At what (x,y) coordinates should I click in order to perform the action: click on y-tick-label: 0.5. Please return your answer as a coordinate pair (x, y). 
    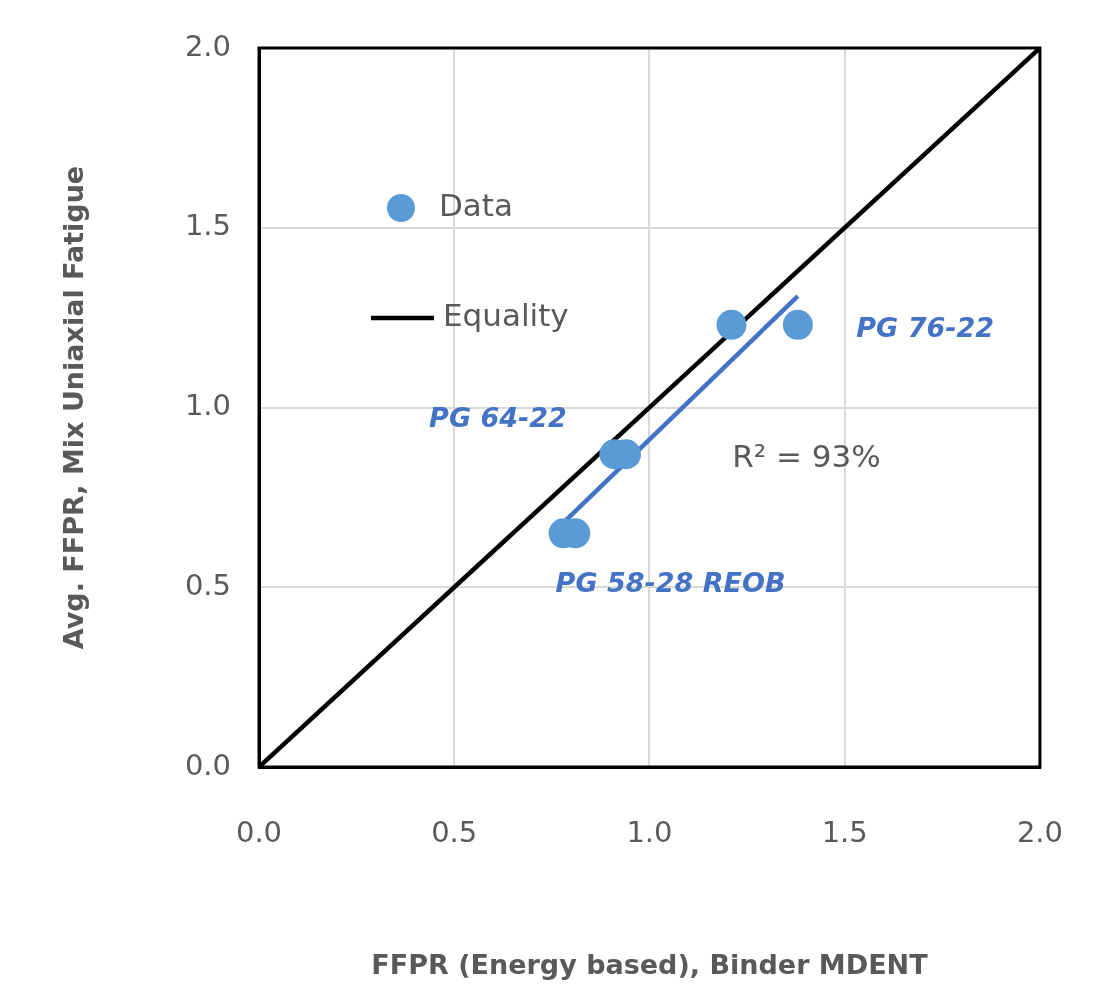
    Looking at the image, I should click on (207, 584).